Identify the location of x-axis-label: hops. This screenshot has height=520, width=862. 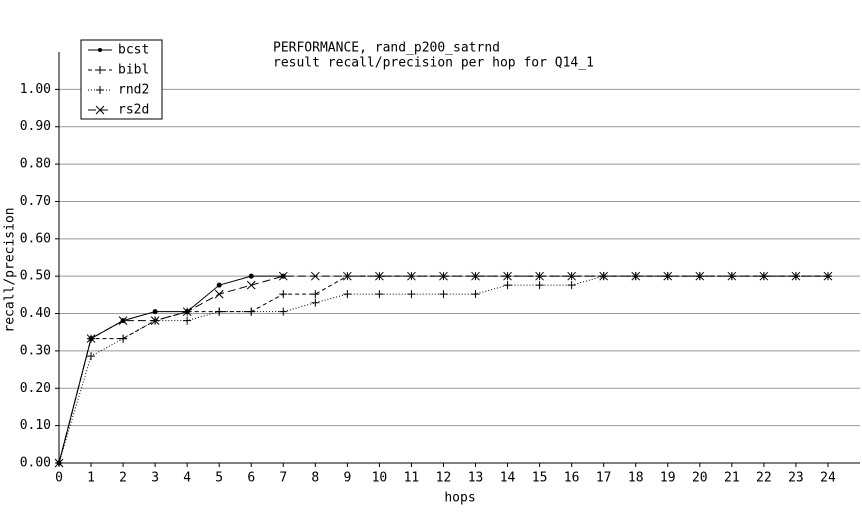
(459, 498).